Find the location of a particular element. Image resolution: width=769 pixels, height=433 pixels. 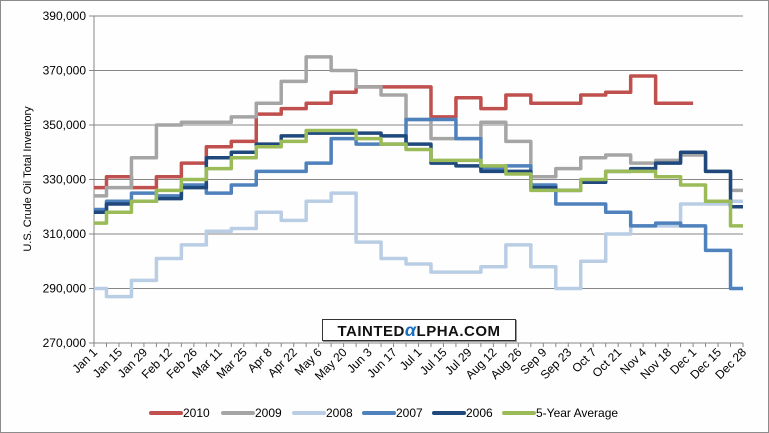

y-tick-label: 370,000 is located at coordinates (65, 71).